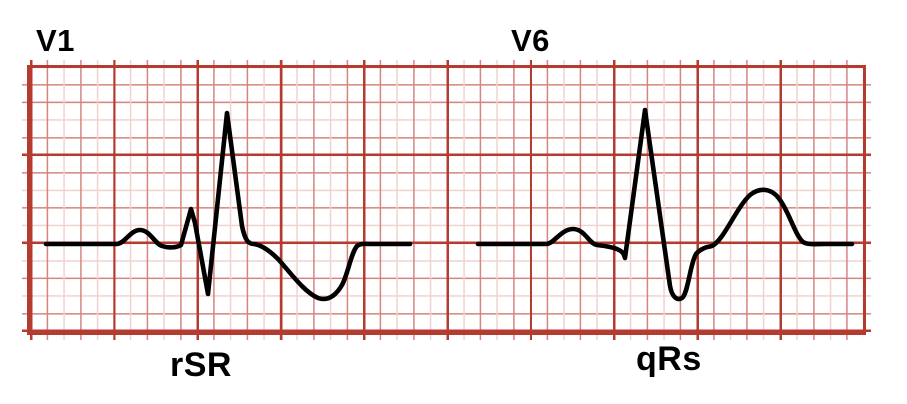 This screenshot has height=404, width=907. I want to click on morphology-label-qrs: qRs, so click(669, 359).